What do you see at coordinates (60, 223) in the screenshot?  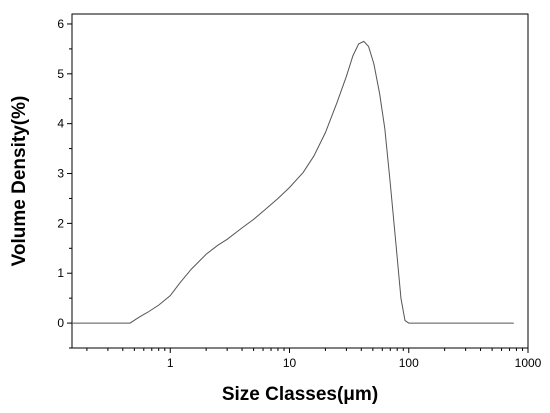 I see `y-tick-label: 2` at bounding box center [60, 223].